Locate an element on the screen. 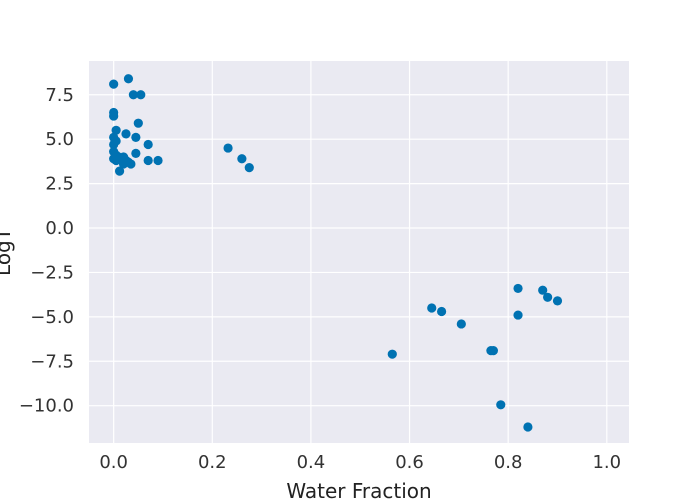  x-tick-label: 0.2 is located at coordinates (212, 462).